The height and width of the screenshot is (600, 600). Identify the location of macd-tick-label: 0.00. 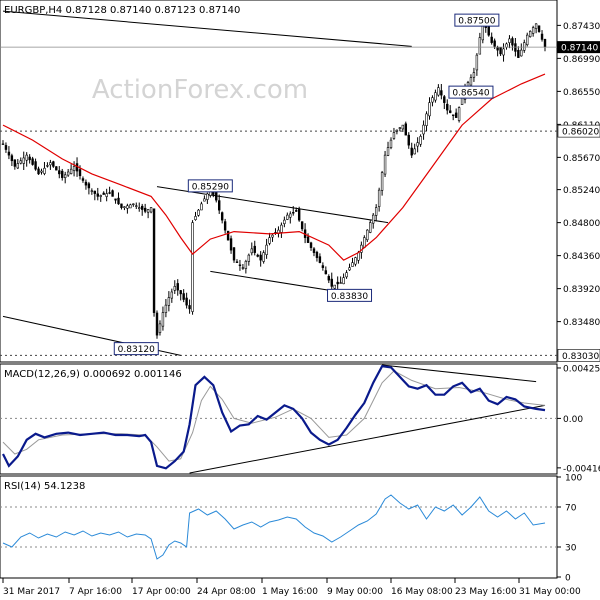
(573, 420).